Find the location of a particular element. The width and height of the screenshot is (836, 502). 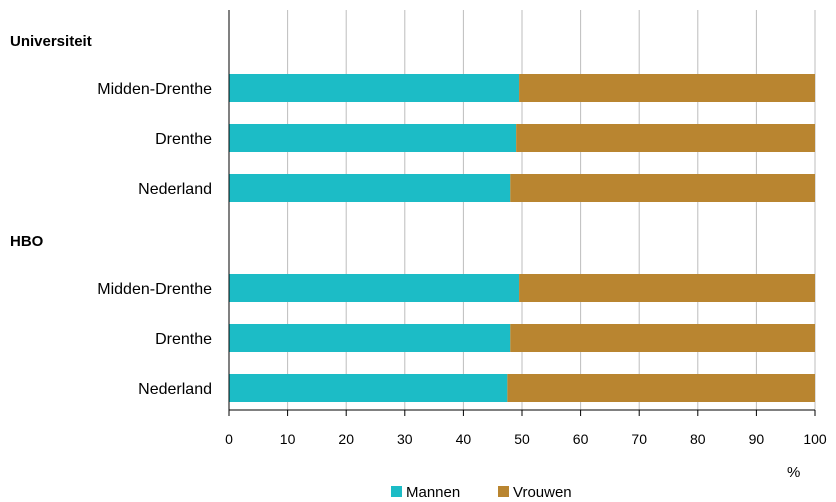

tick-labels: 0 10 20 30 40 50 60 70 80 90 100 is located at coordinates (526, 439).